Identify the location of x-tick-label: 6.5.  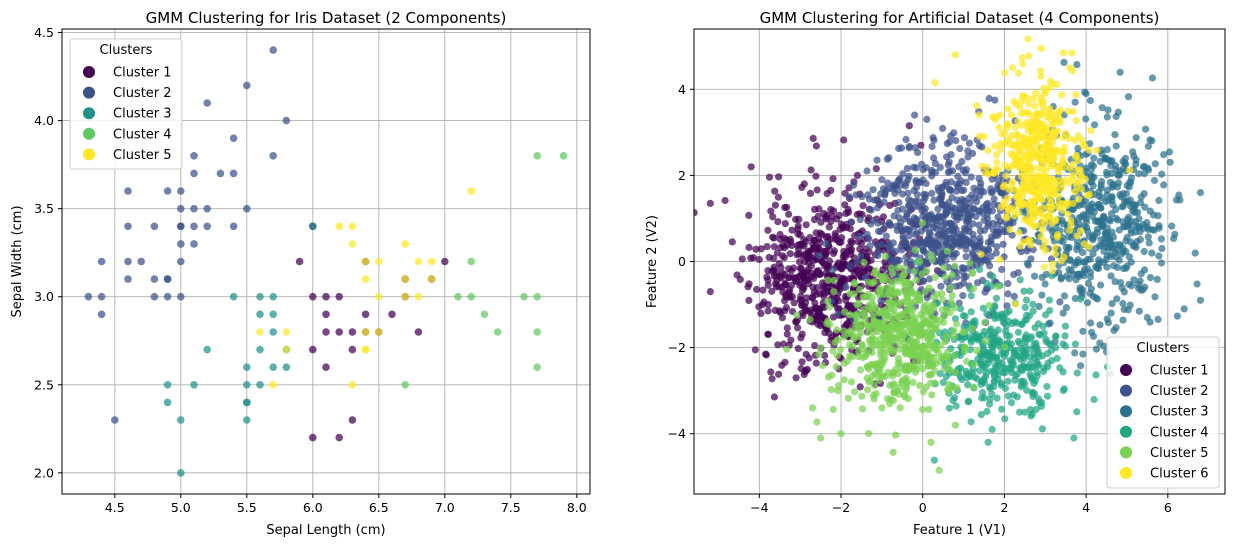
(379, 507).